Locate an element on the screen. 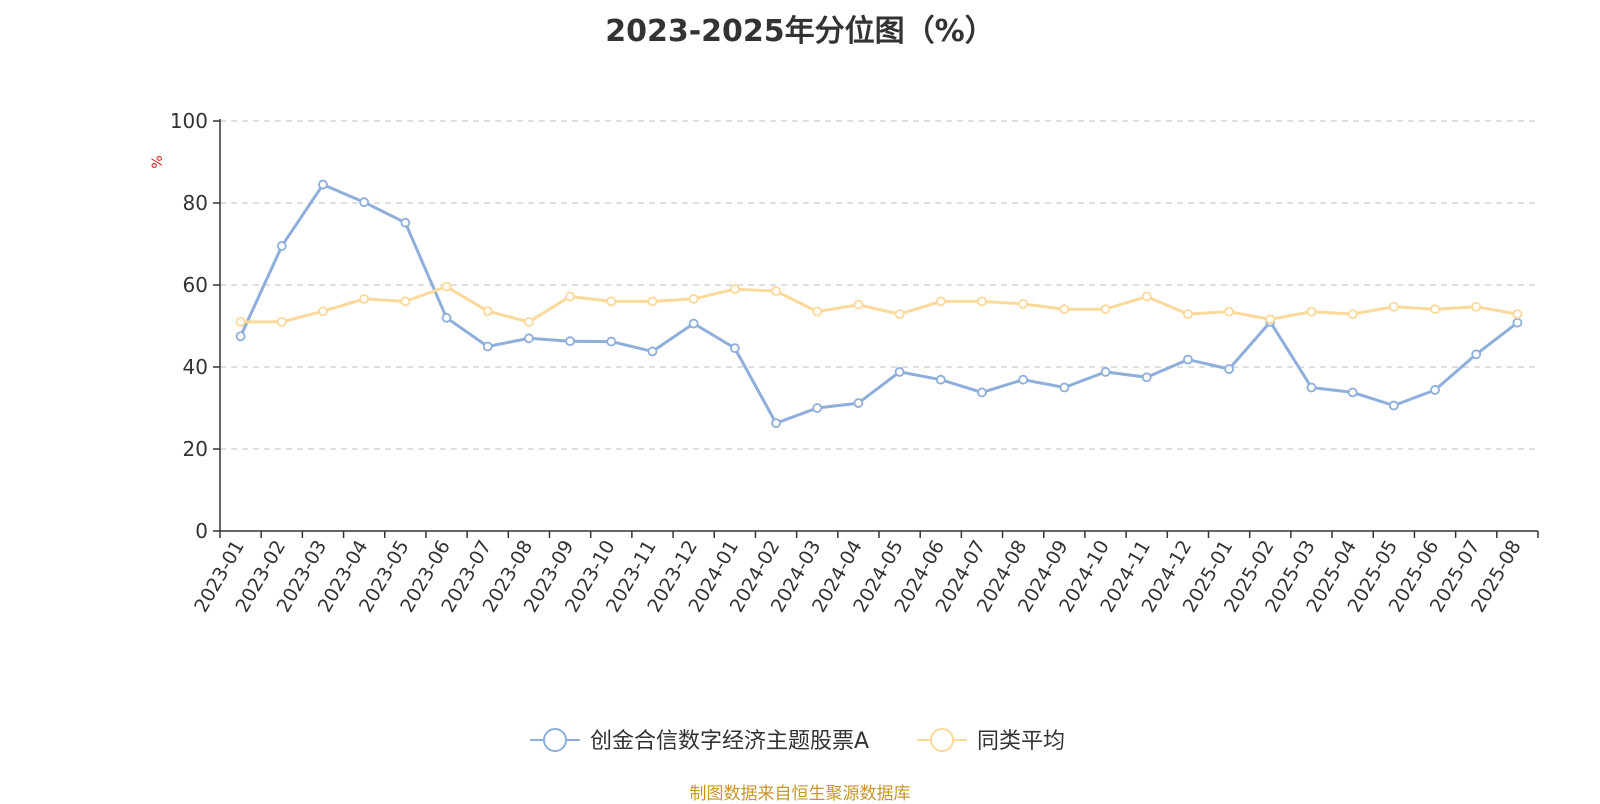 The image size is (1600, 804). data-source-note: 制图数据来自恒生聚源数据库 is located at coordinates (800, 794).